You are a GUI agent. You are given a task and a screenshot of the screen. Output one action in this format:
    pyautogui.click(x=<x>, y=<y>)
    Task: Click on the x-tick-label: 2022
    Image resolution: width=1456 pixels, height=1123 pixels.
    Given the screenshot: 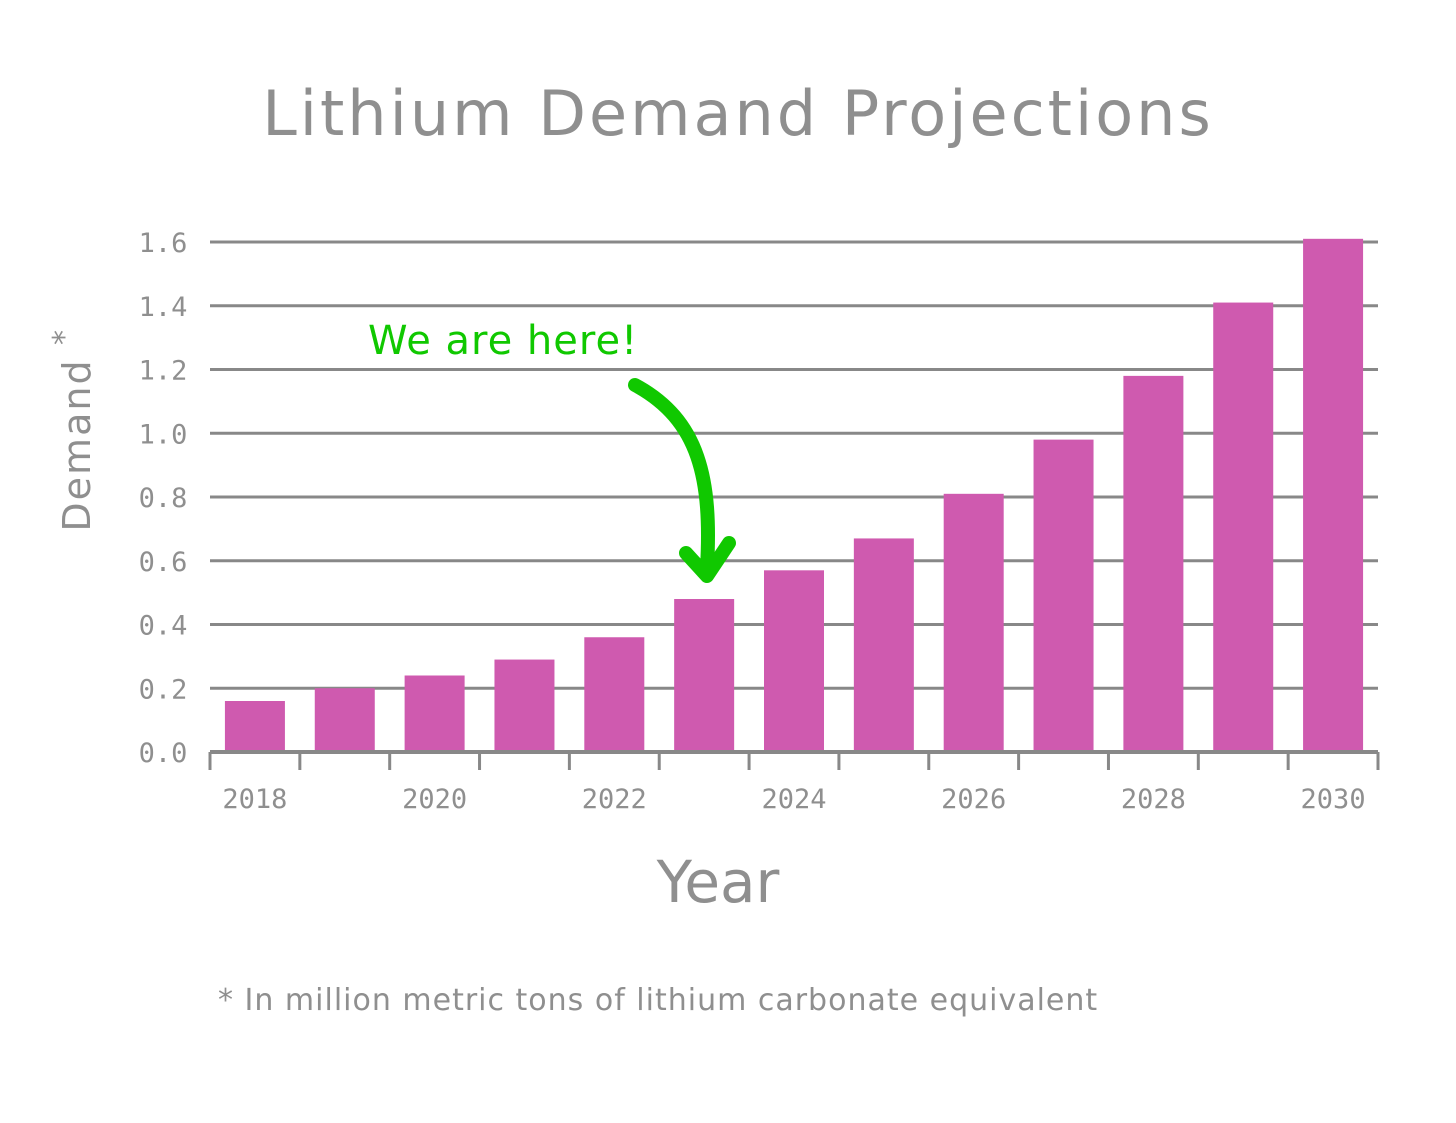 What is the action you would take?
    pyautogui.click(x=614, y=799)
    